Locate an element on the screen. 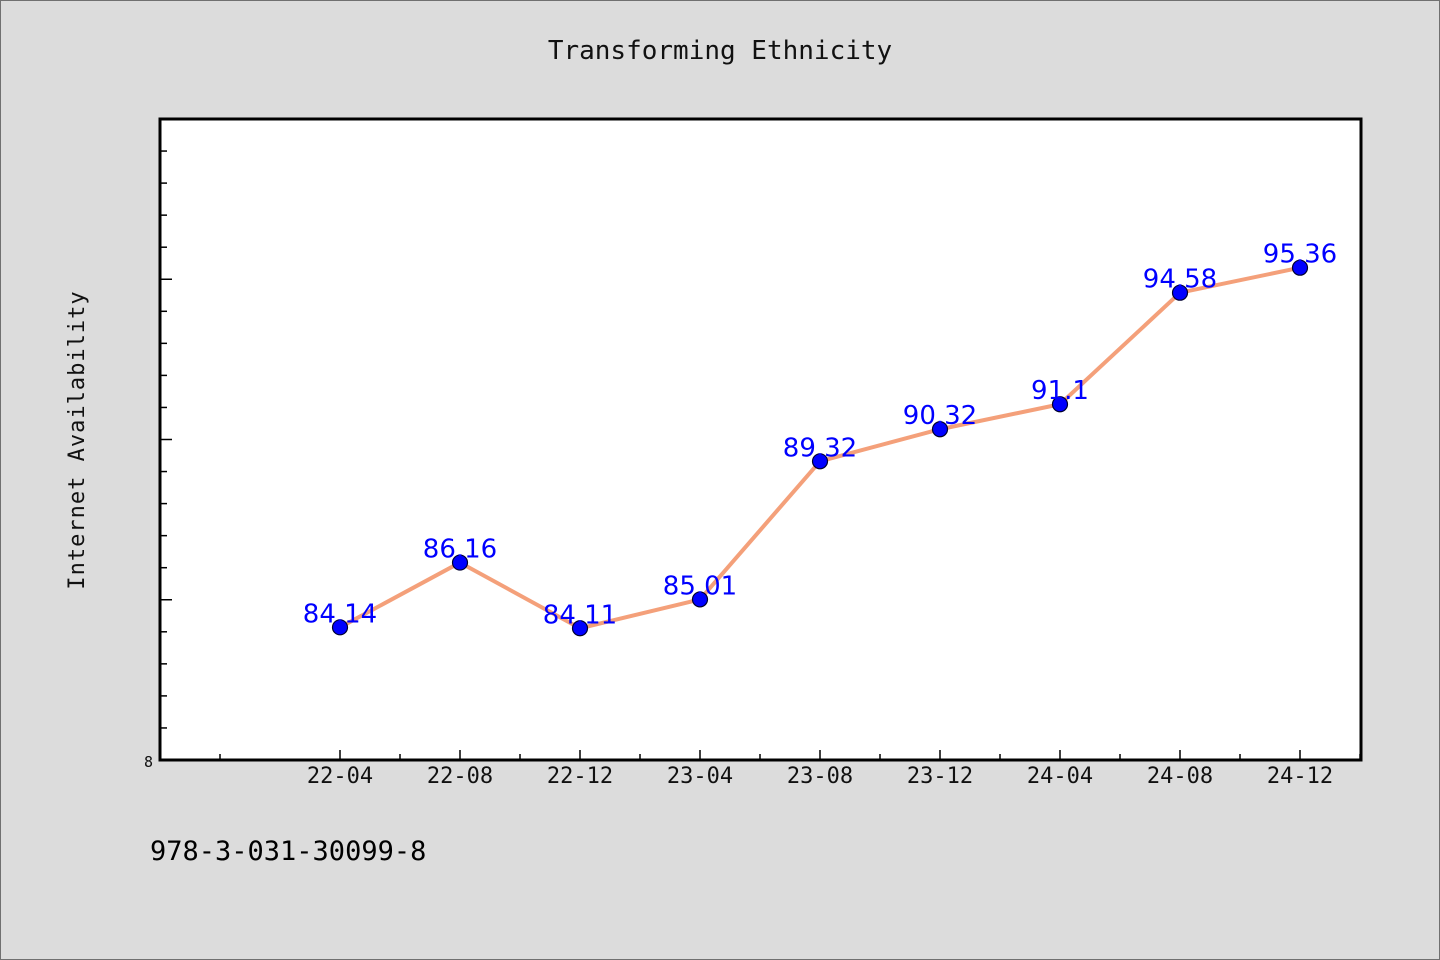  y-axis-label: Internet Availability is located at coordinates (77, 439).